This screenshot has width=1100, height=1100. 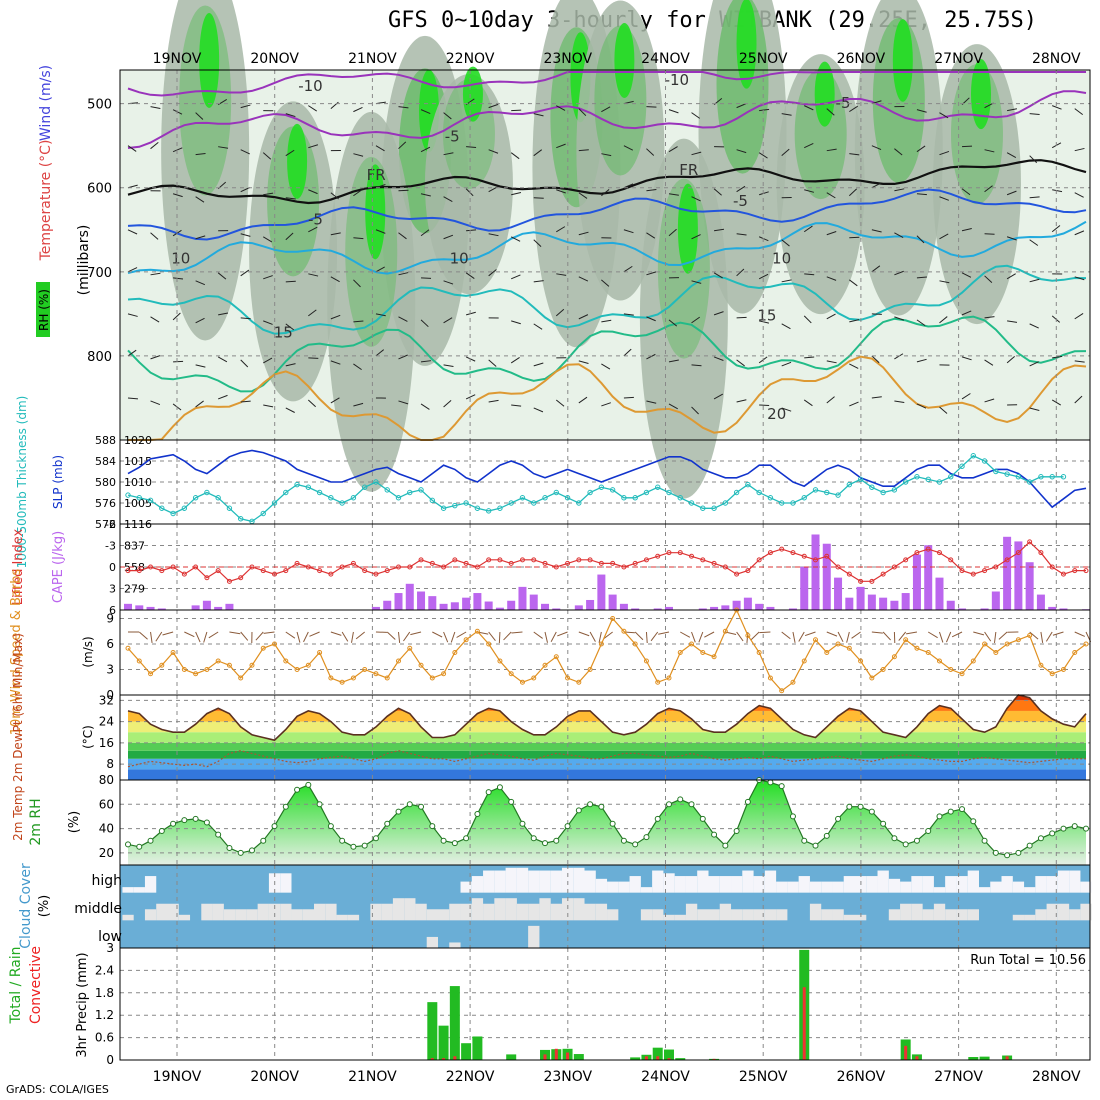 I want to click on precip-tick-label: 0, so click(x=110, y=1060).